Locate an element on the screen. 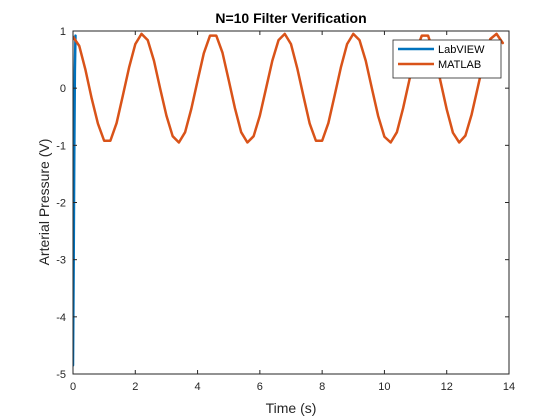 This screenshot has width=560, height=420. y-tick-label: 0 is located at coordinates (63, 89).